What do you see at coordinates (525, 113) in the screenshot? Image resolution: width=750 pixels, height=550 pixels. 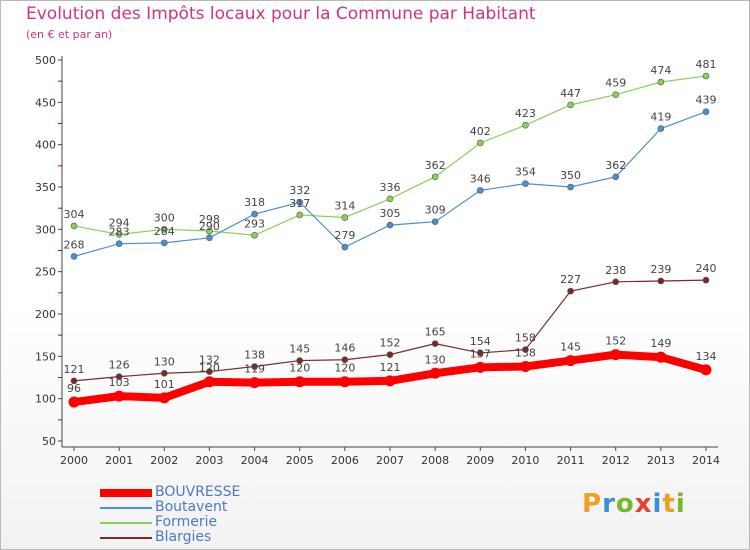 I see `data-label: 423` at bounding box center [525, 113].